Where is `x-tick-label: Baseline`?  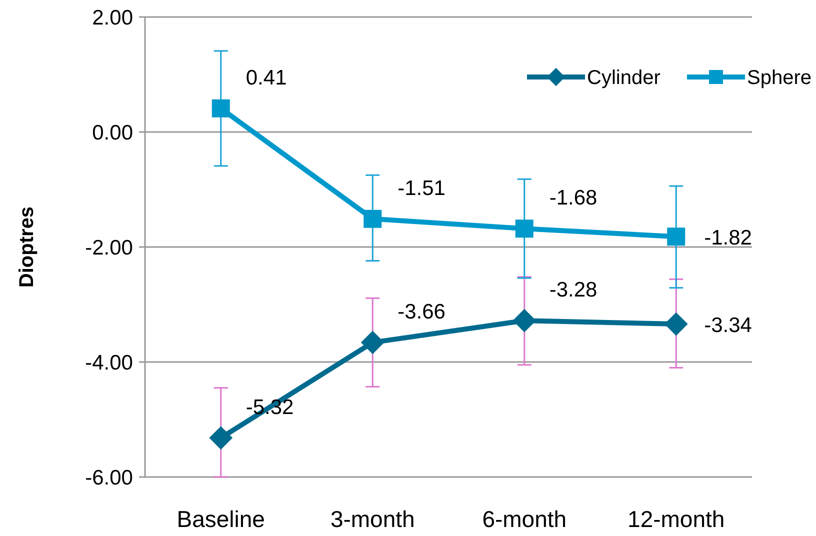
x-tick-label: Baseline is located at coordinates (220, 519).